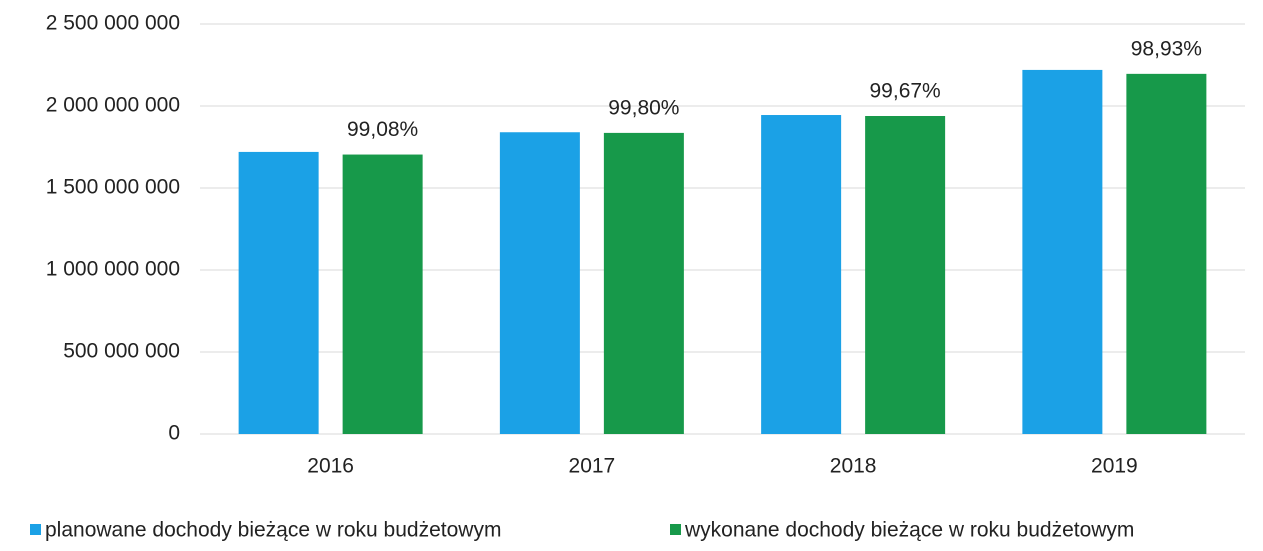 The width and height of the screenshot is (1263, 551). I want to click on annotation: 99,80%, so click(643, 107).